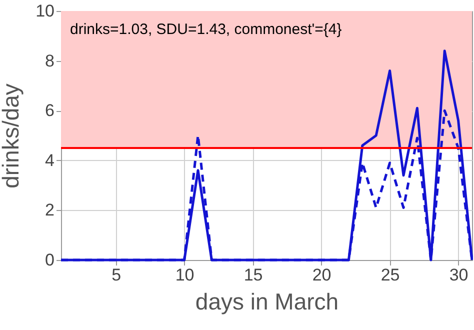 The height and width of the screenshot is (330, 474). Describe the element at coordinates (49, 260) in the screenshot. I see `y-tick-label: 0` at that location.